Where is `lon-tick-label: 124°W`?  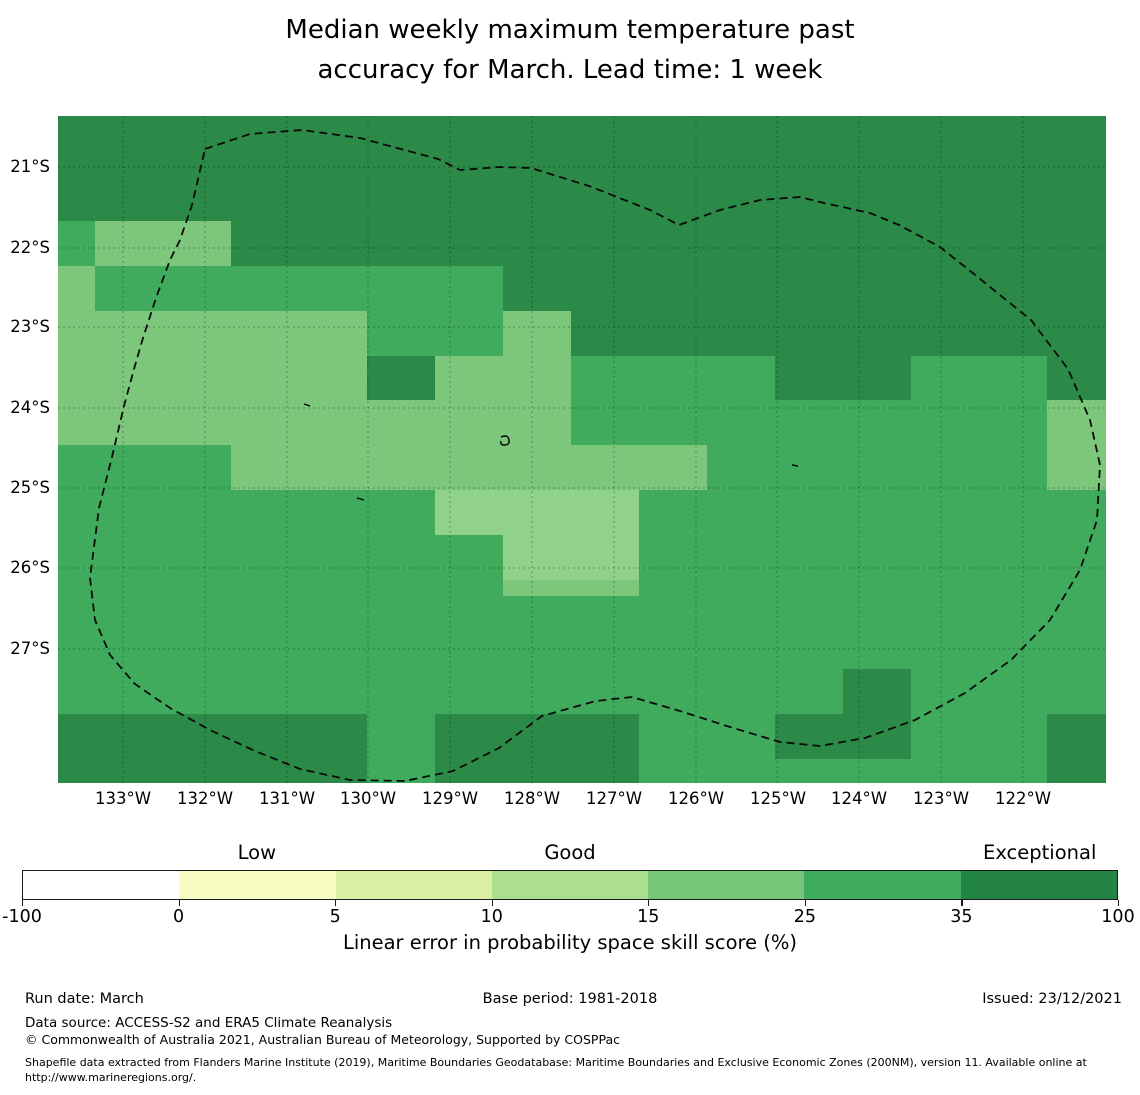 lon-tick-label: 124°W is located at coordinates (859, 798).